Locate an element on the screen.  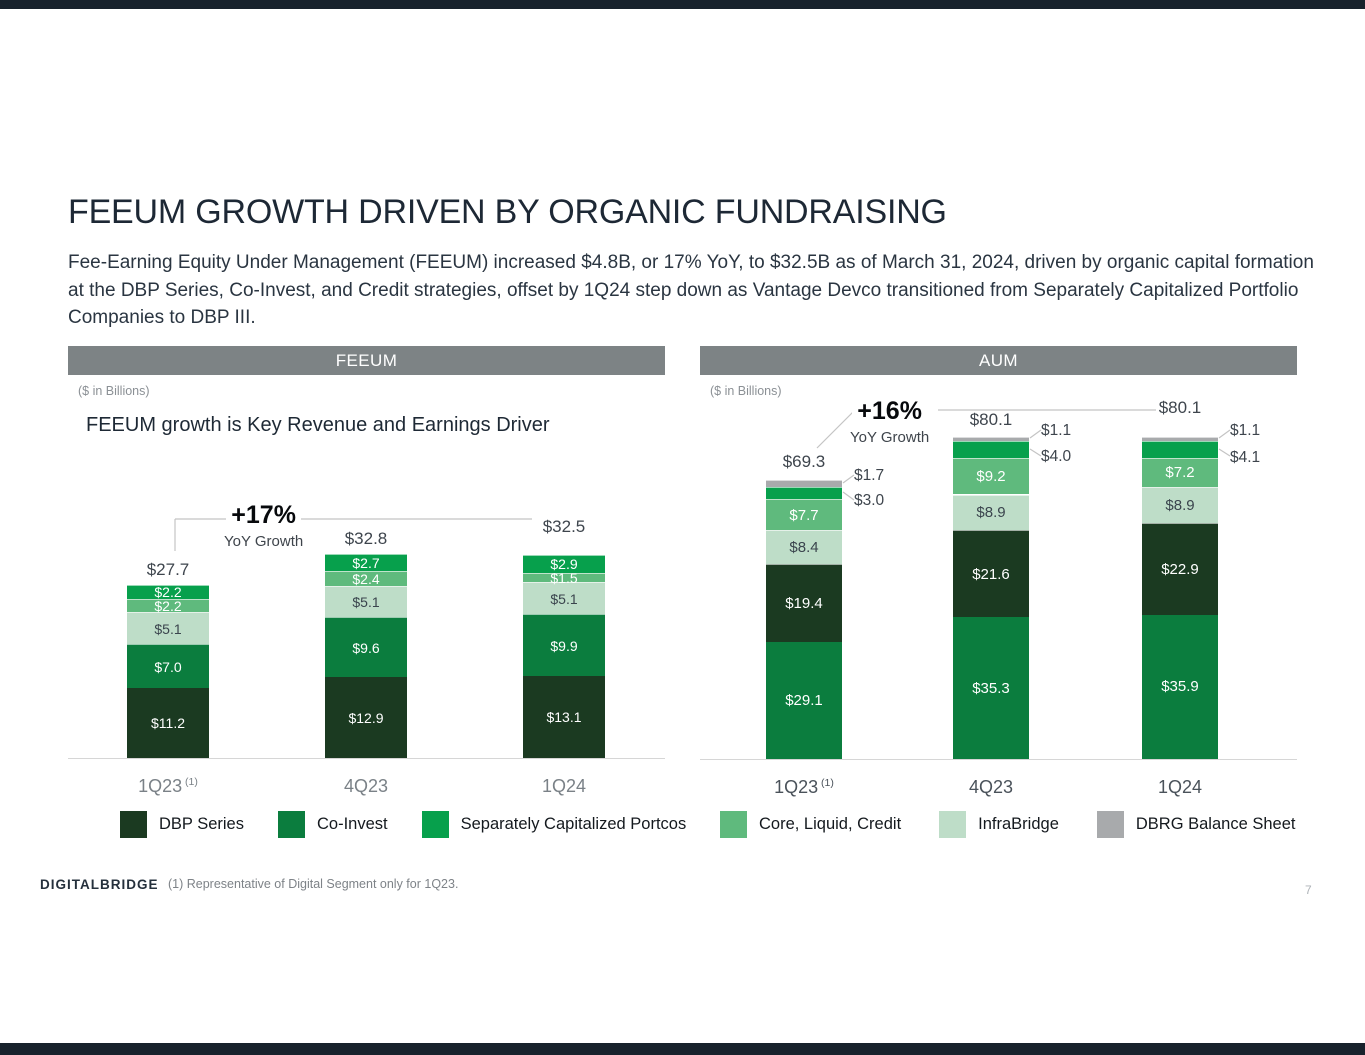
feeum-yoy-growth-callout: +17% YoY Growth is located at coordinates (263, 525).